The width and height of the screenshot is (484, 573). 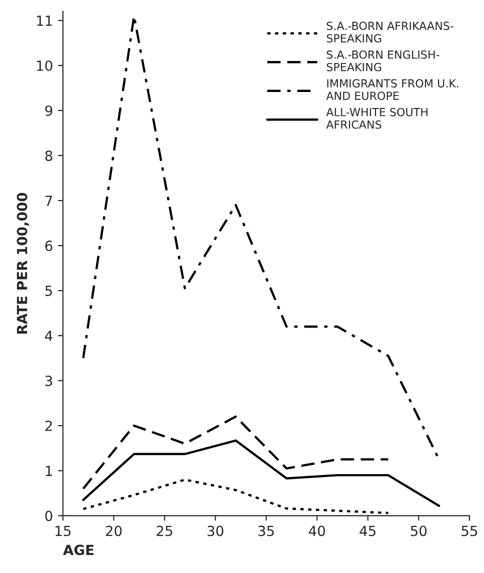 What do you see at coordinates (48, 516) in the screenshot?
I see `y-tick-label: 0` at bounding box center [48, 516].